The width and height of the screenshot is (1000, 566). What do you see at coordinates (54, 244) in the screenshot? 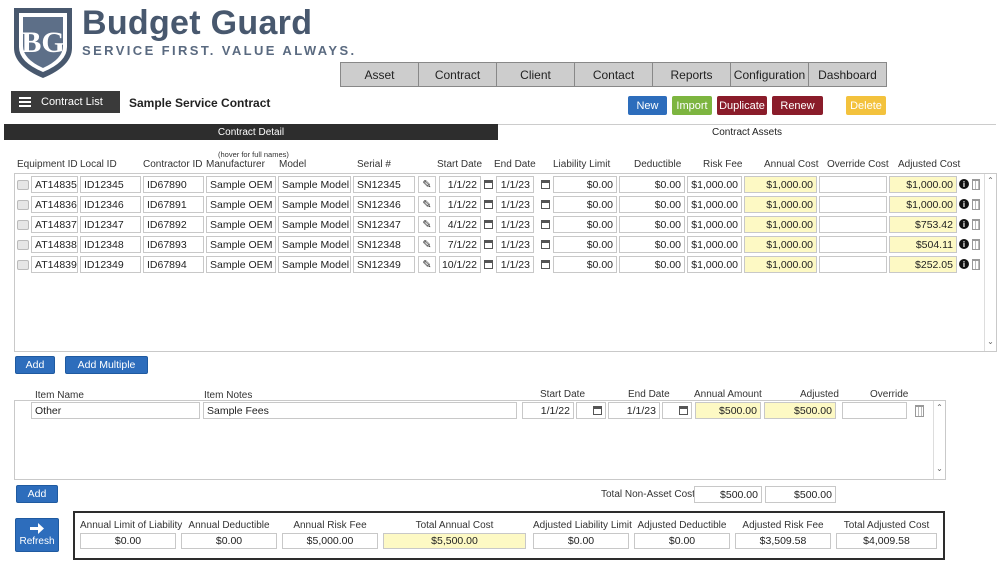
I see `asset-cell-equipment-id: AT14838` at bounding box center [54, 244].